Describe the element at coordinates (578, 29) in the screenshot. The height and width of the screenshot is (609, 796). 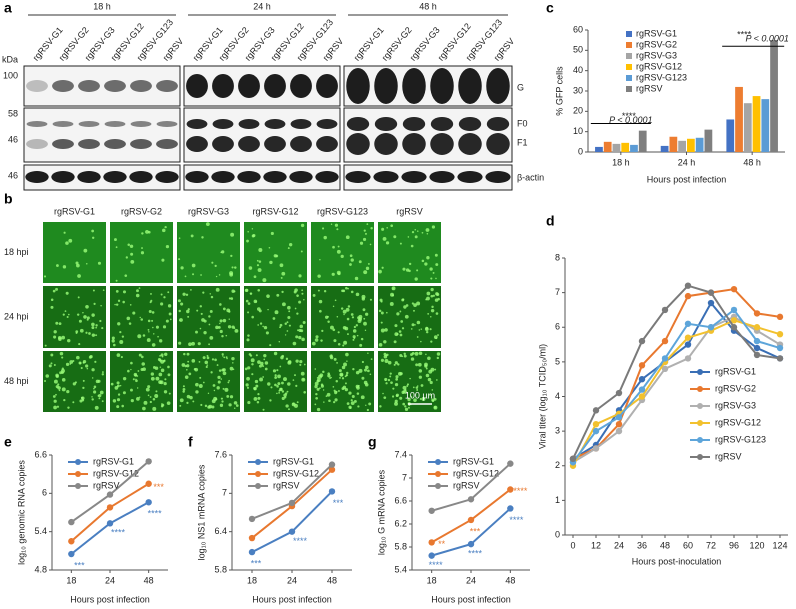
I see `y-tick-label: 60` at that location.